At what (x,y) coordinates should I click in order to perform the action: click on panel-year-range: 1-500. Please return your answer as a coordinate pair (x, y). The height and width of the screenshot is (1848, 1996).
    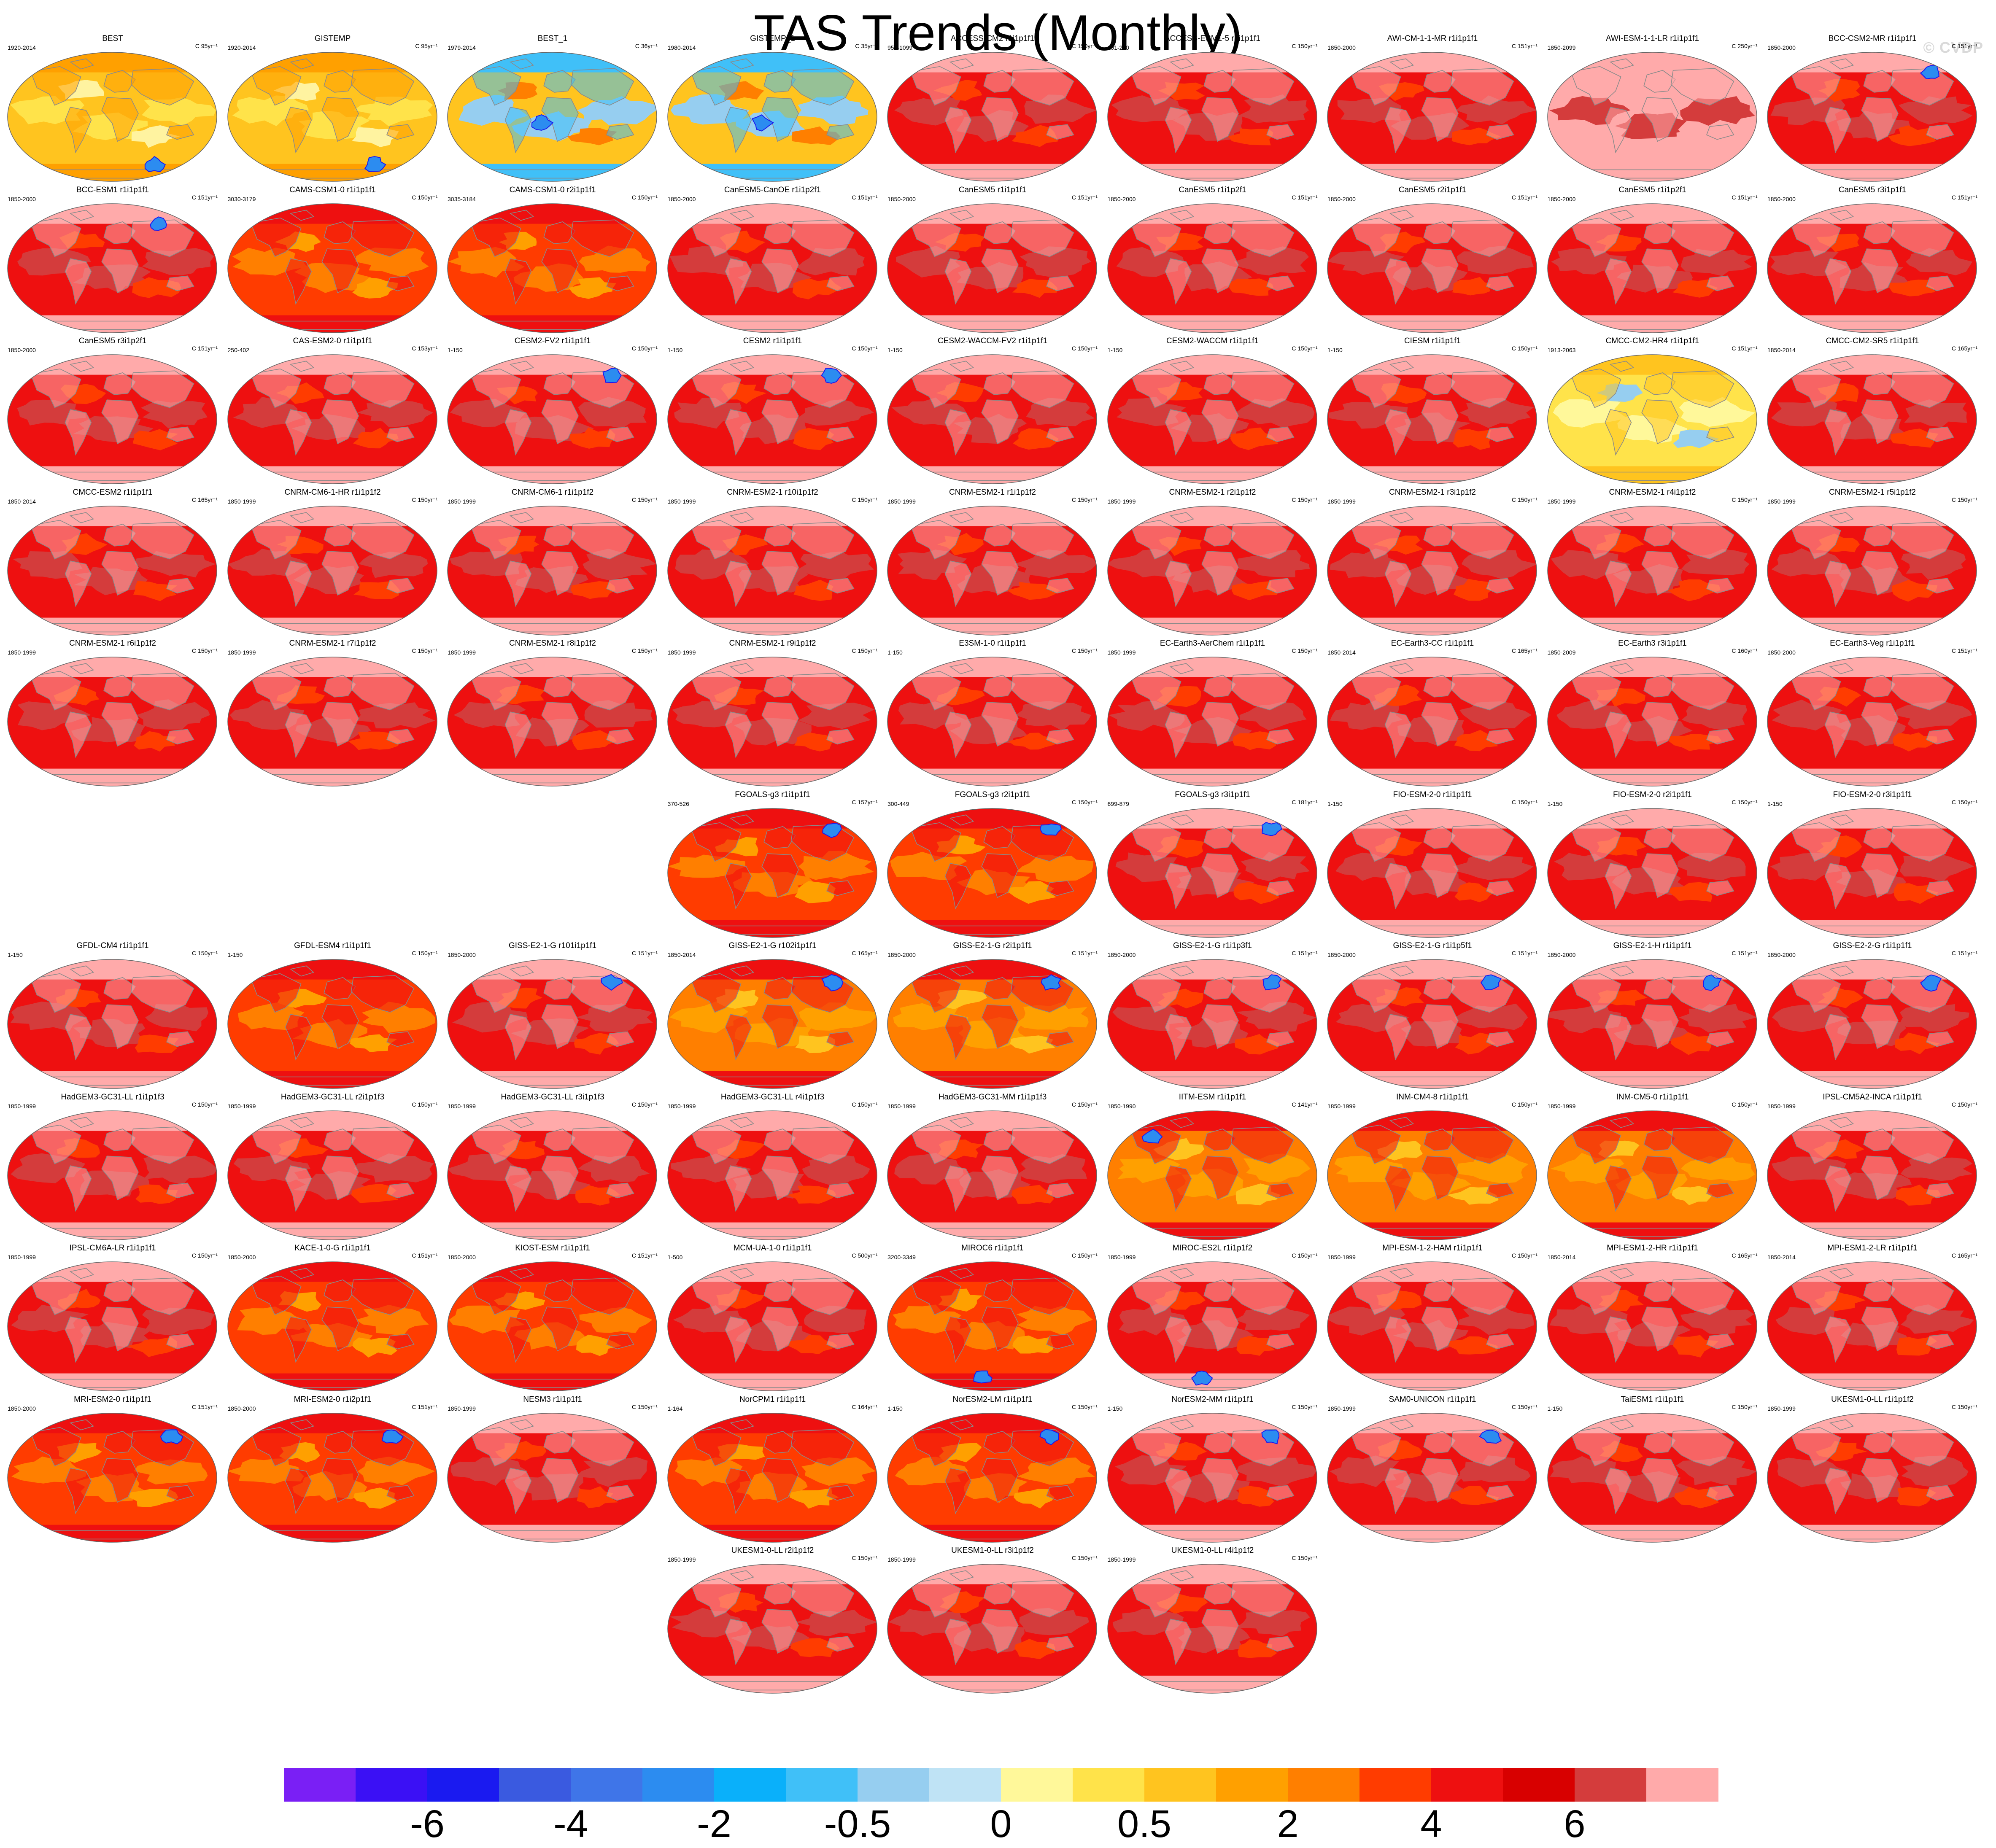
    Looking at the image, I should click on (675, 1257).